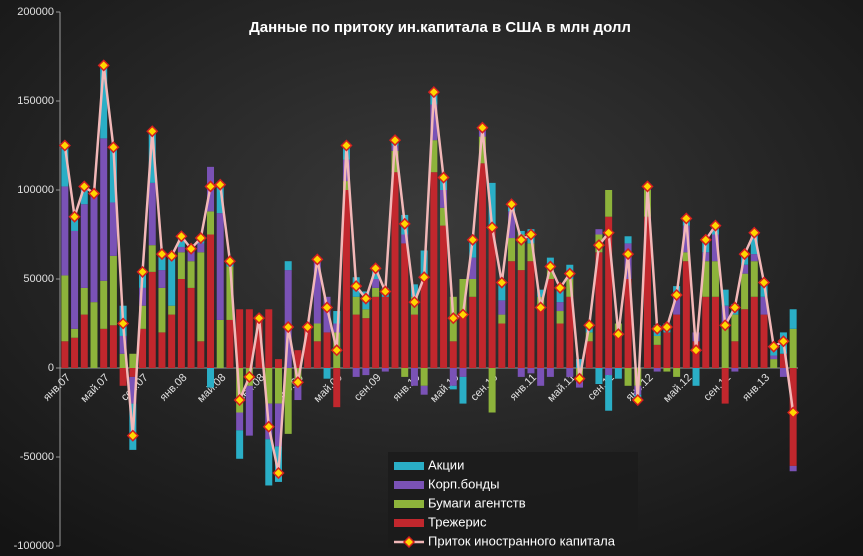 The height and width of the screenshot is (556, 863). Describe the element at coordinates (34, 546) in the screenshot. I see `y-tick-label: -100000` at that location.